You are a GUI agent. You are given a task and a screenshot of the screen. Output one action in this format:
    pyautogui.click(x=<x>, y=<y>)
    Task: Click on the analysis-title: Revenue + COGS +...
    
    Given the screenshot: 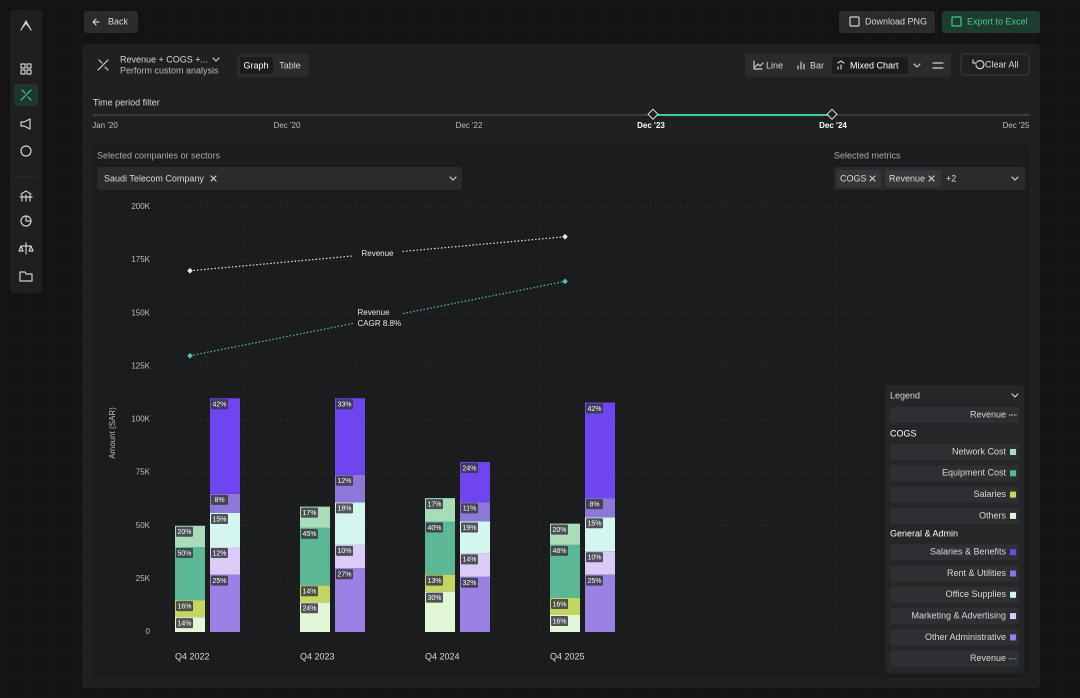 What is the action you would take?
    pyautogui.click(x=164, y=59)
    